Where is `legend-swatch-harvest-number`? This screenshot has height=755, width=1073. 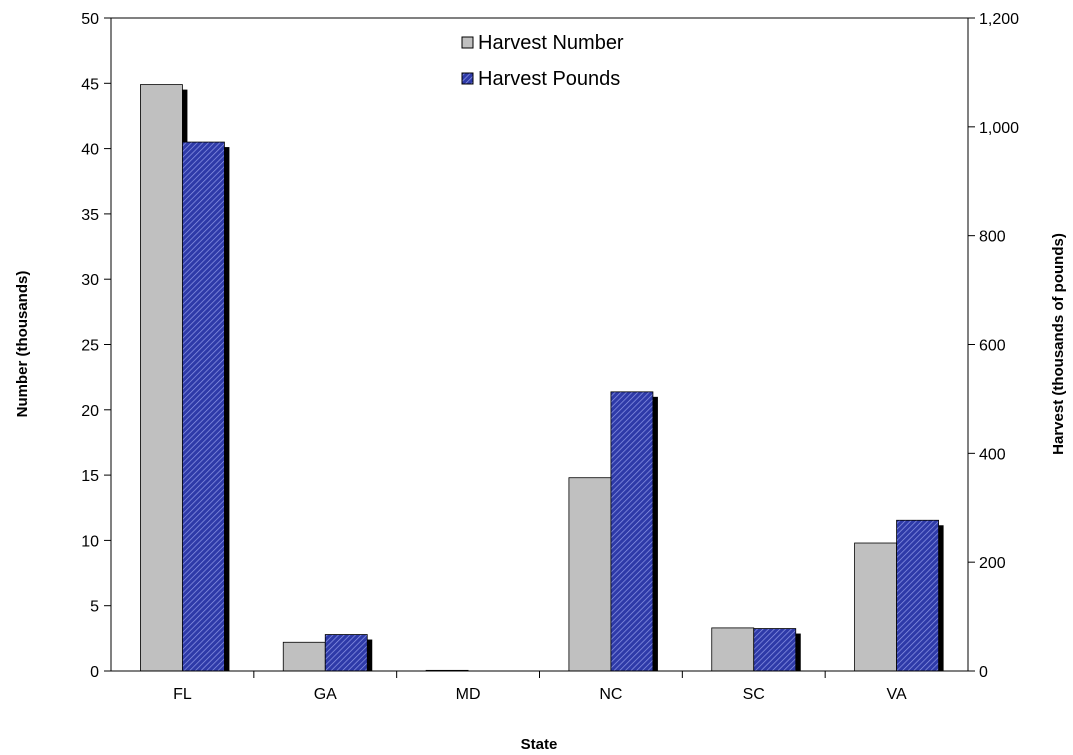 legend-swatch-harvest-number is located at coordinates (467, 42).